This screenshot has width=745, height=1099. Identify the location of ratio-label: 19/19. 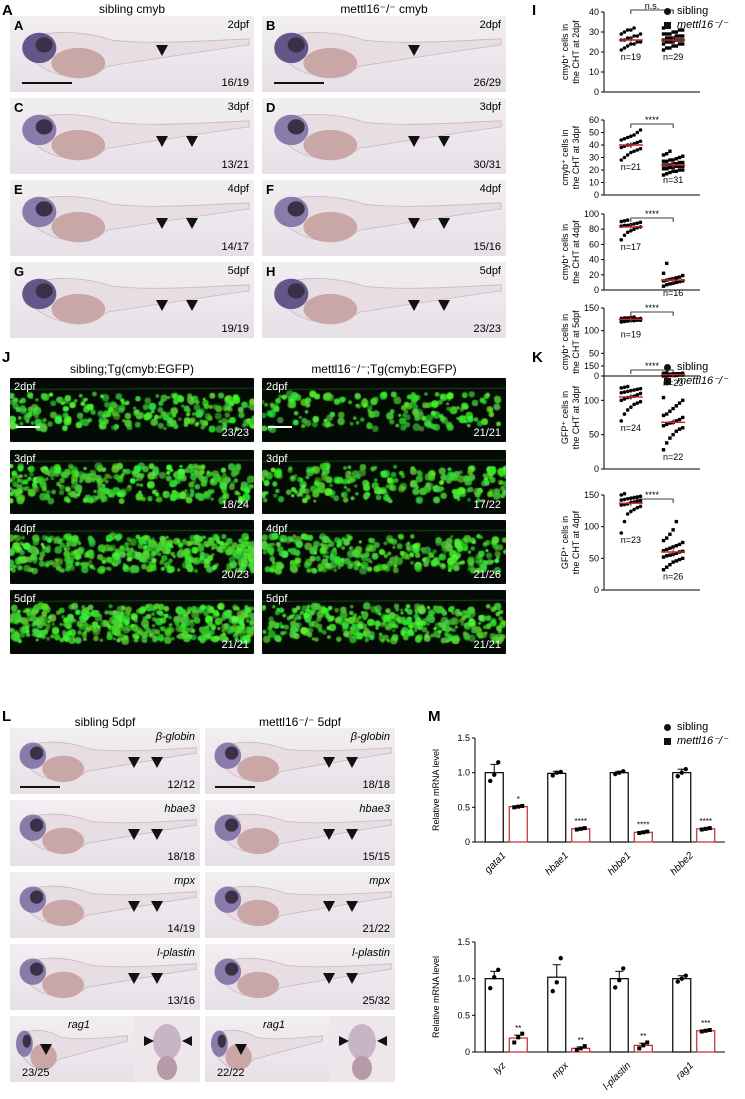
(235, 329).